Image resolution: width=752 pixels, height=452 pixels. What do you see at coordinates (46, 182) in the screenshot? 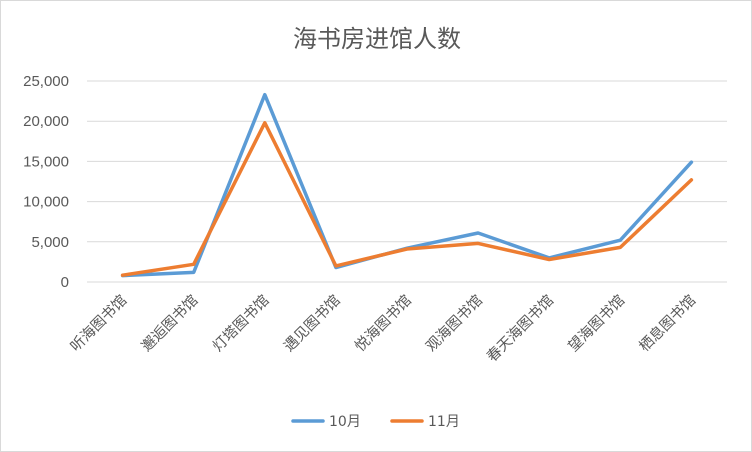
I see `y-axis-ticks: 0 5,000 10,000 15,000 20,000 25,000` at bounding box center [46, 182].